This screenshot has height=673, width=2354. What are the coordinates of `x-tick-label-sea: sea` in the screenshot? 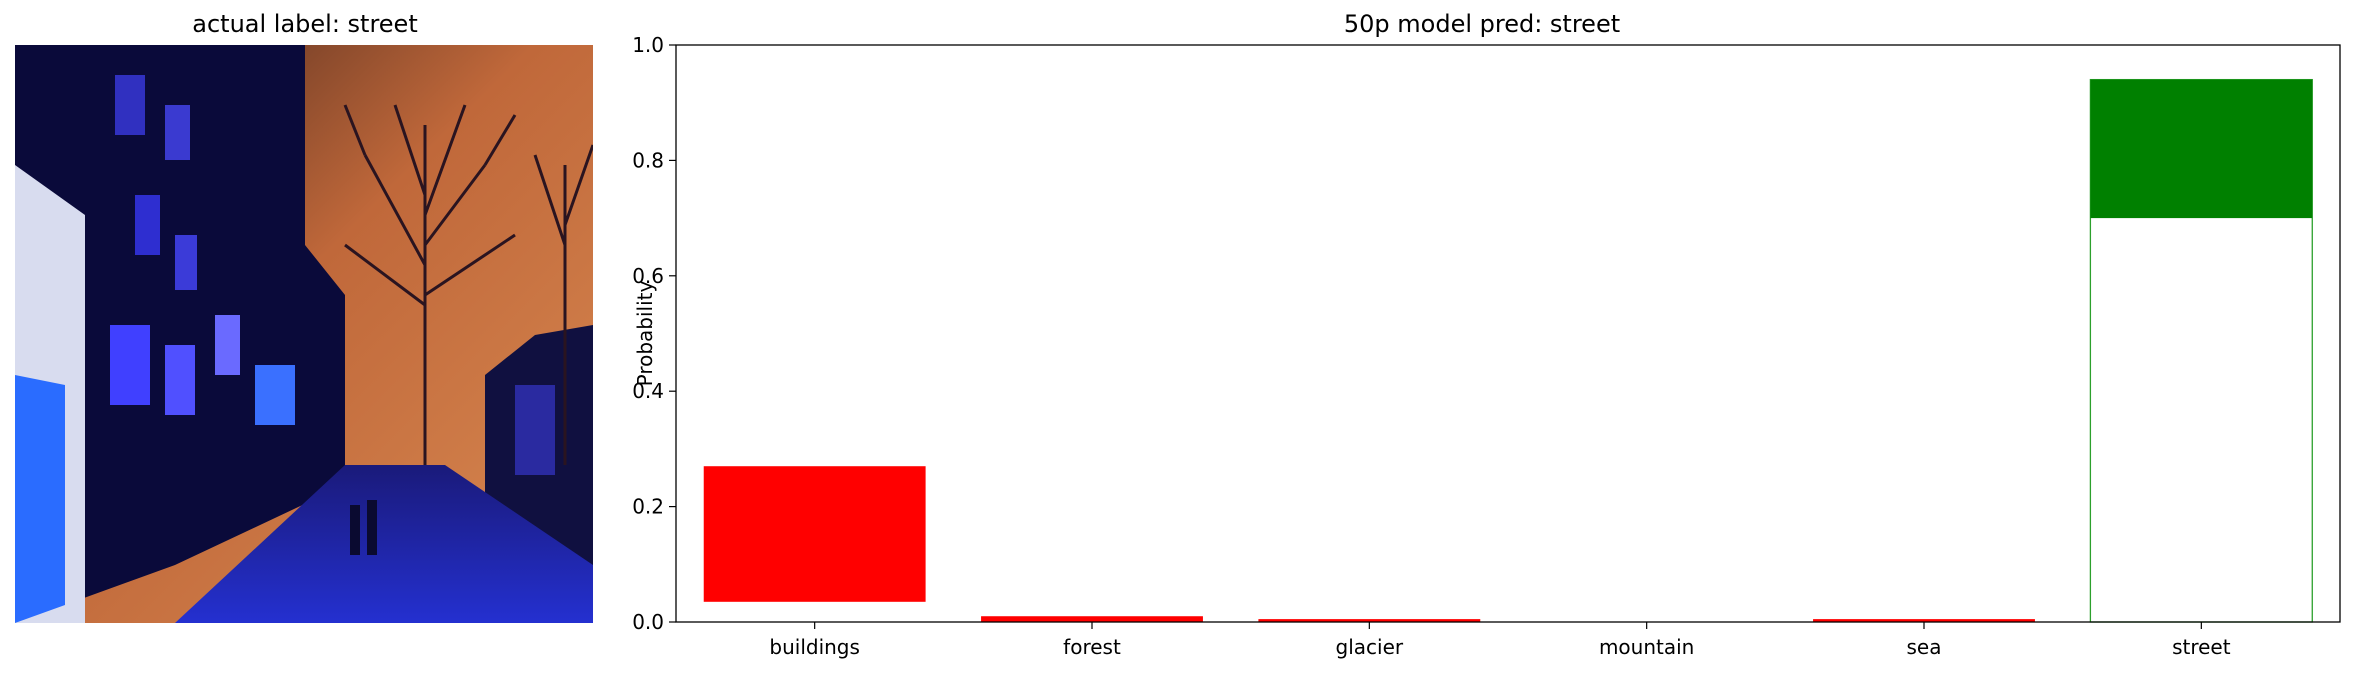 It's located at (1924, 647).